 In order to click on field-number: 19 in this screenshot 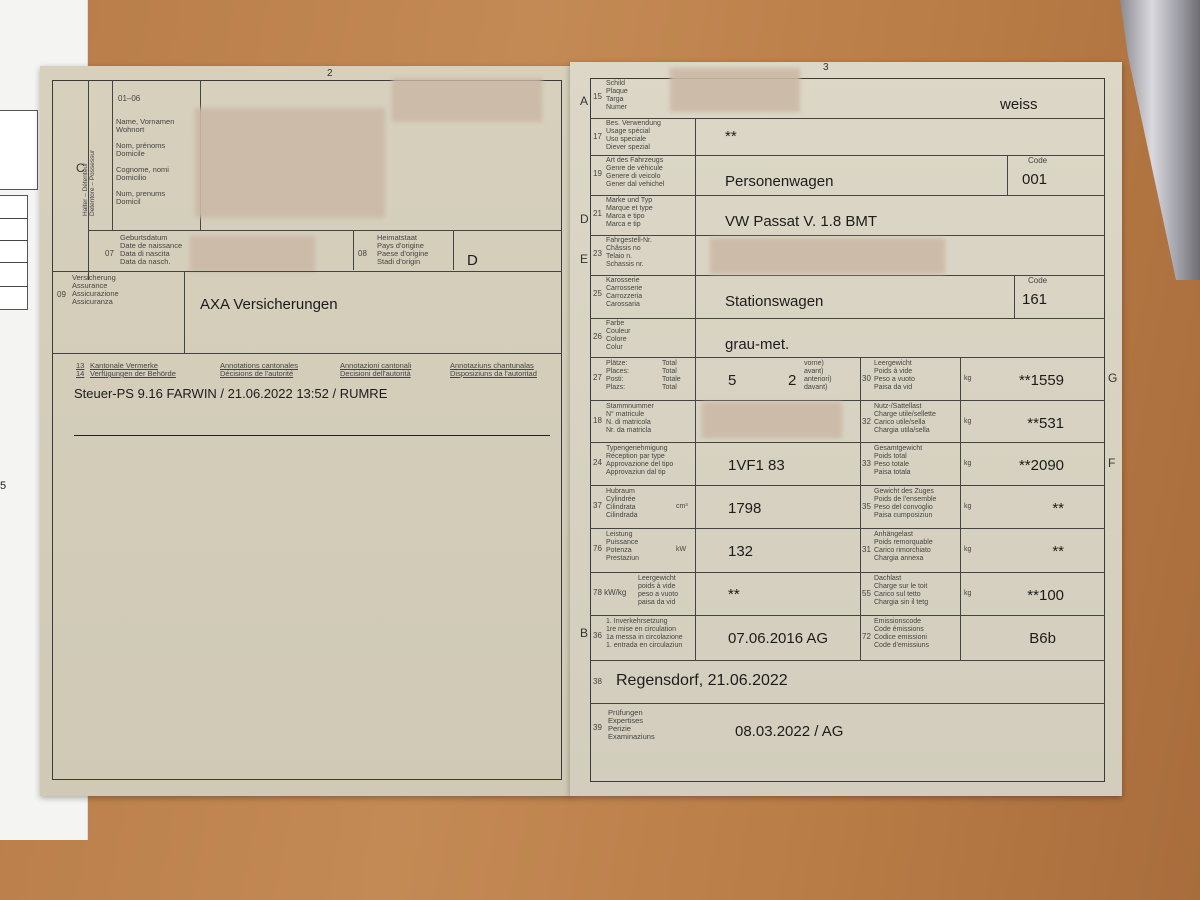, I will do `click(597, 173)`.